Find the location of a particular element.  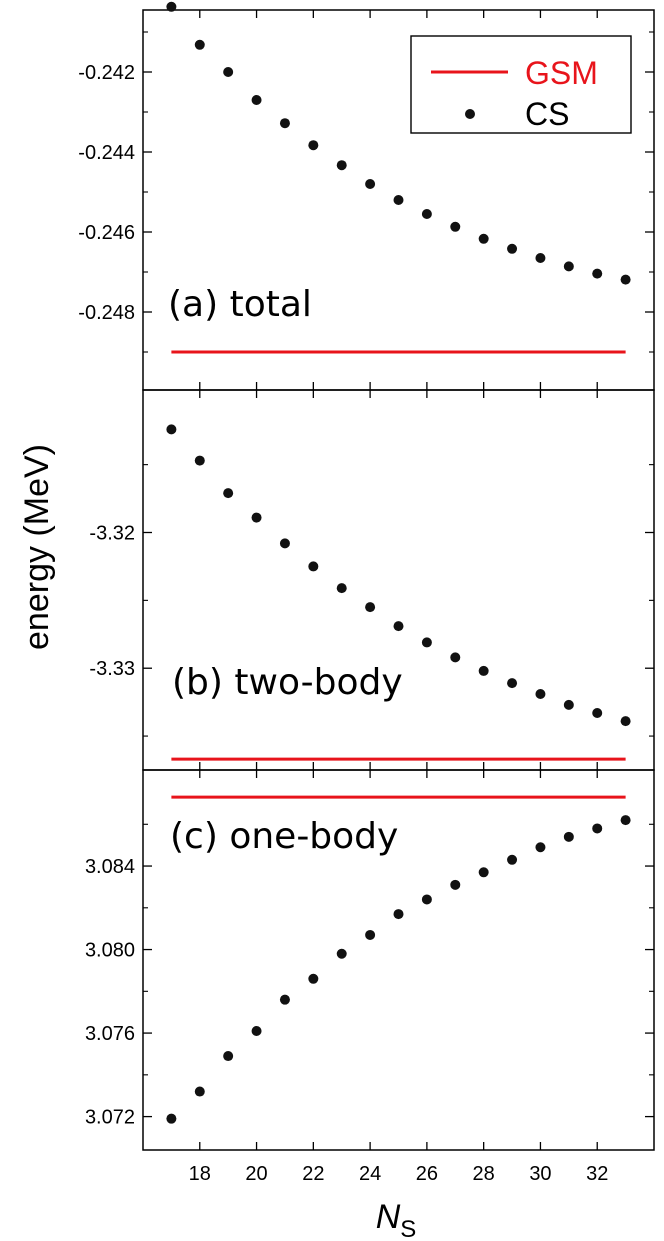

legend-cs-swatch is located at coordinates (470, 114).